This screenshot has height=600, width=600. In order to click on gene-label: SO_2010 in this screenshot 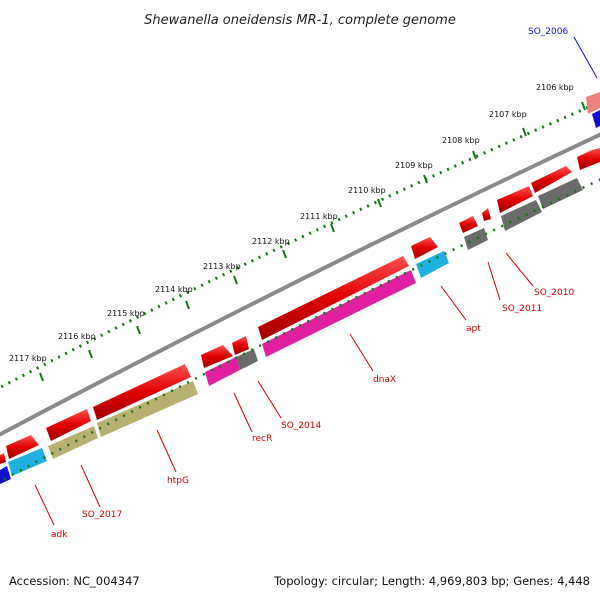, I will do `click(554, 293)`.